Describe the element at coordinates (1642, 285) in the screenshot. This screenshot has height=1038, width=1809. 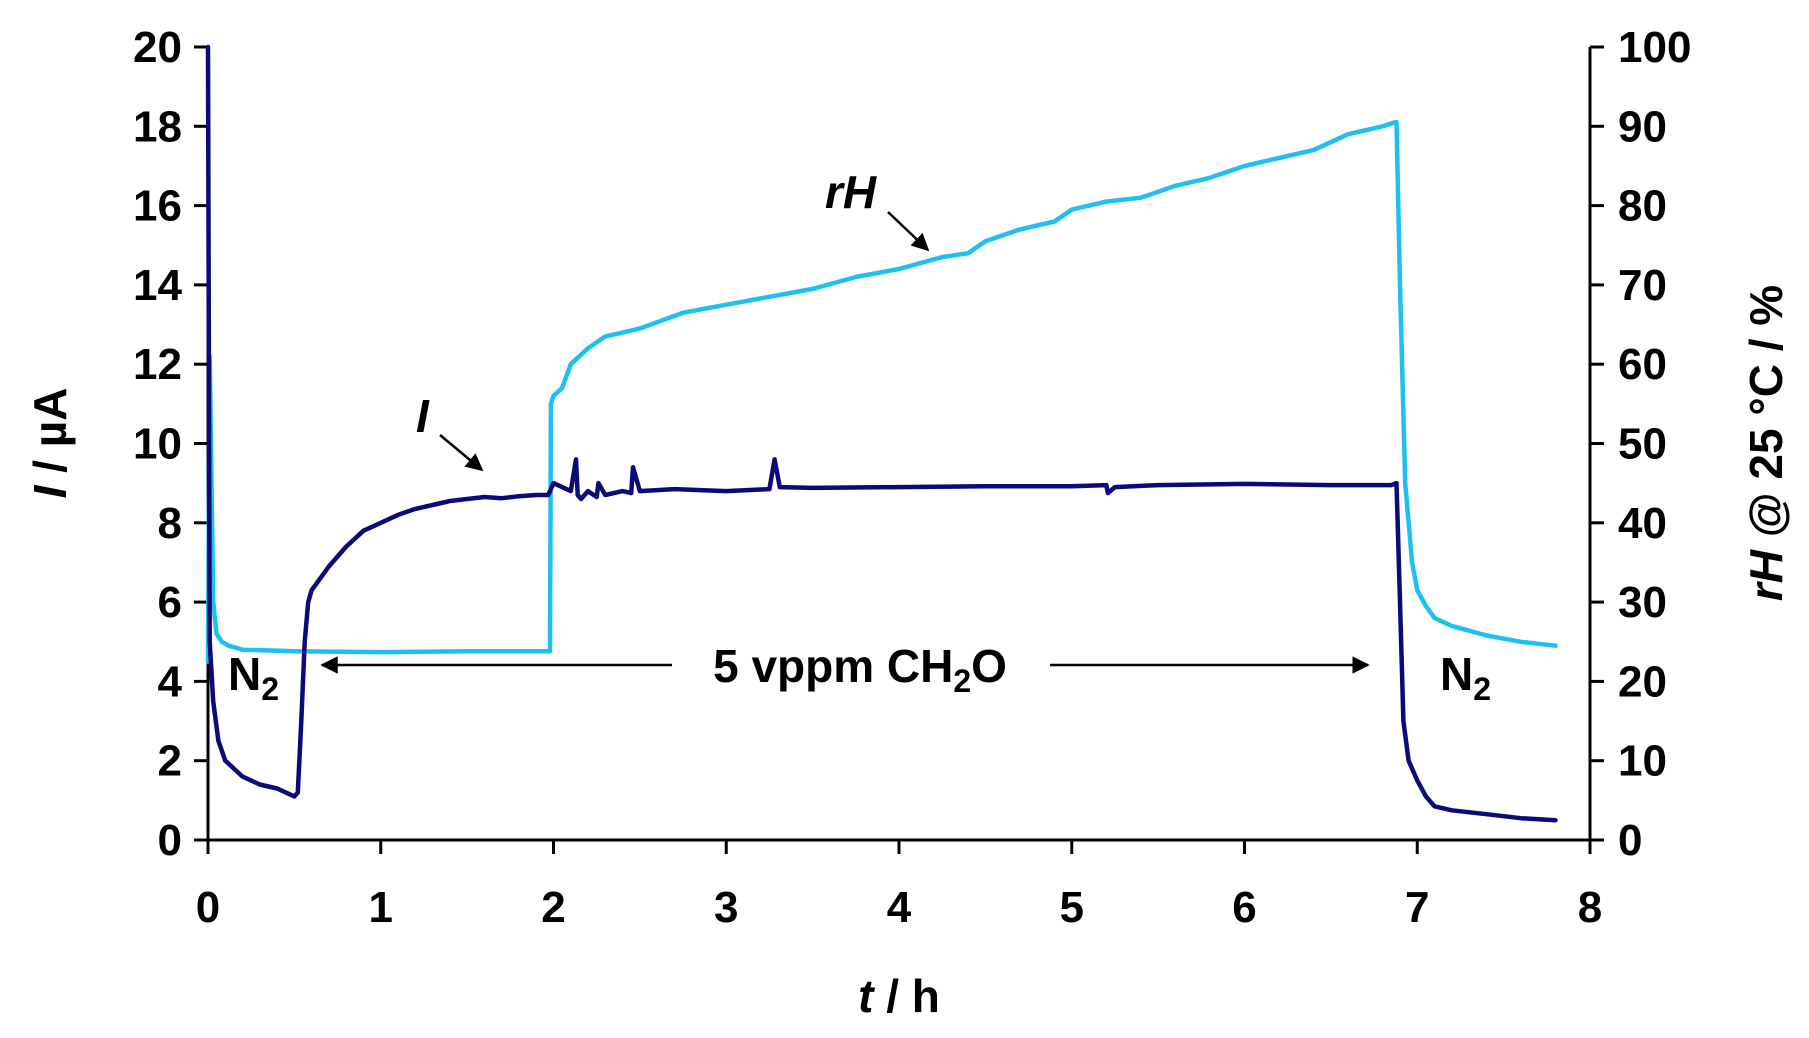
I see `y-right-tick-label: 70` at that location.